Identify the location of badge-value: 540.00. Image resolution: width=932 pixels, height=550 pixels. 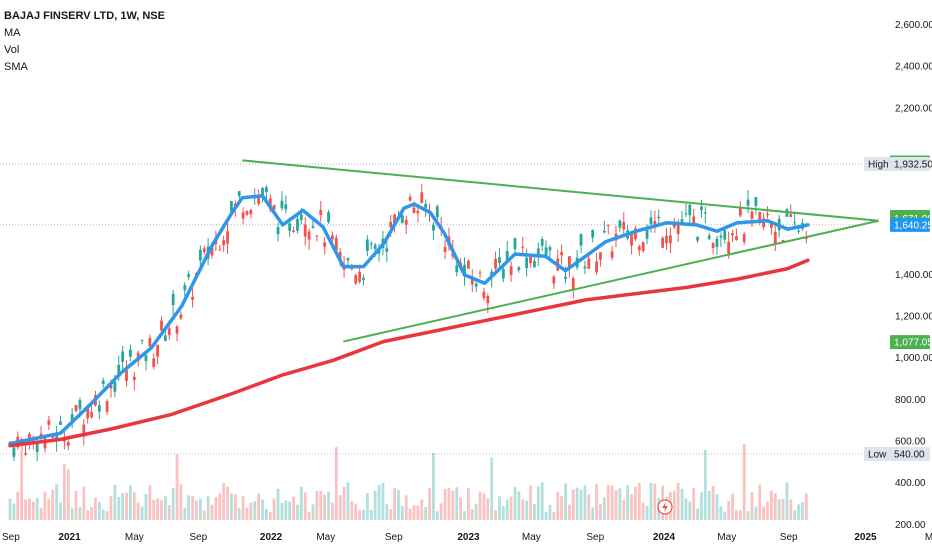
(909, 455).